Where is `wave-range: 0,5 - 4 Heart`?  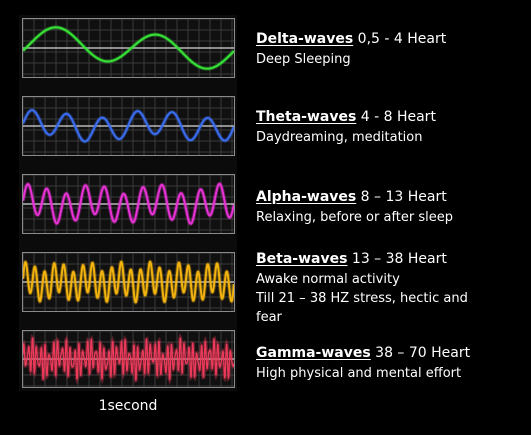 wave-range: 0,5 - 4 Heart is located at coordinates (402, 39).